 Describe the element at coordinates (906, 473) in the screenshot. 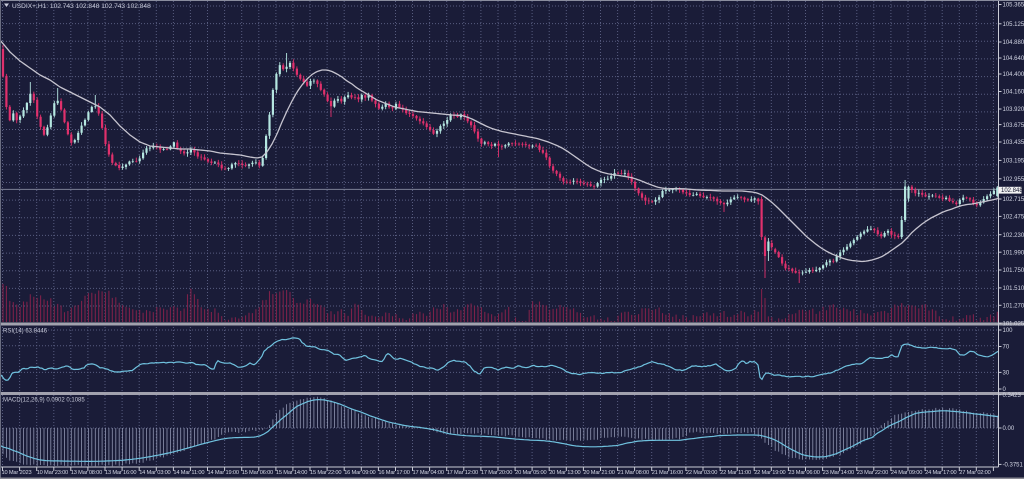

I see `svg-text: 24 Mar 09:00` at that location.